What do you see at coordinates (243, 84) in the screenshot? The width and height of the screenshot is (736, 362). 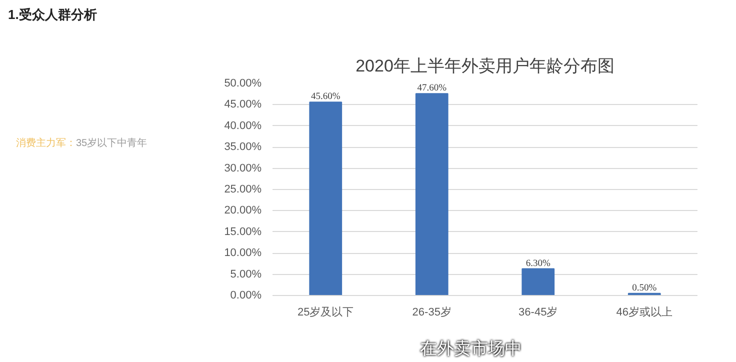 I see `y-tick-label: 50.00%` at bounding box center [243, 84].